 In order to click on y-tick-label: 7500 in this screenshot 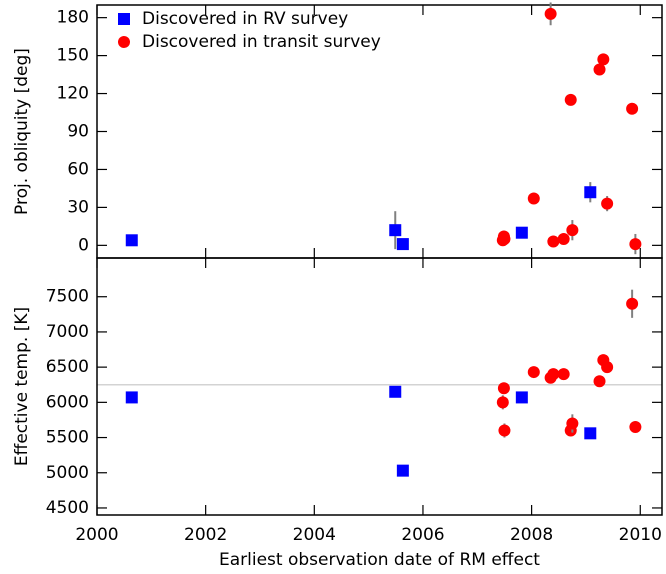, I will do `click(67, 297)`.